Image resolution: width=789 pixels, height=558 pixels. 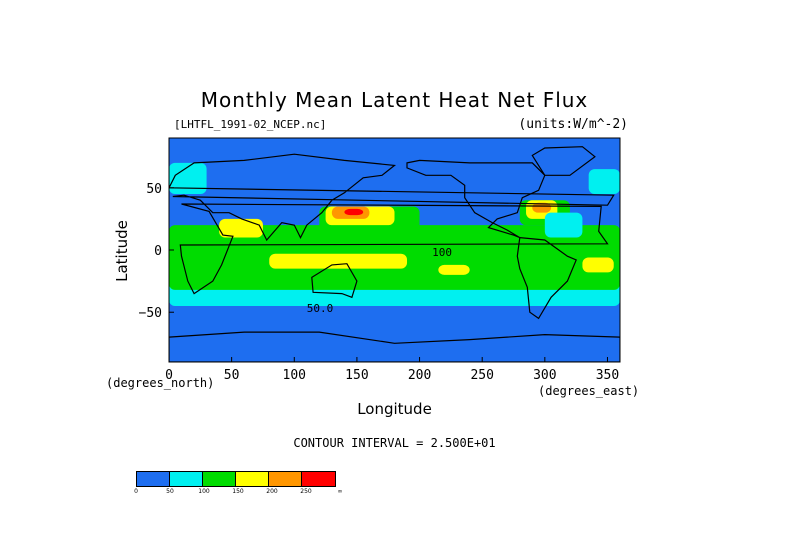 What do you see at coordinates (160, 383) in the screenshot?
I see `y-unit-label: (degrees_north)` at bounding box center [160, 383].